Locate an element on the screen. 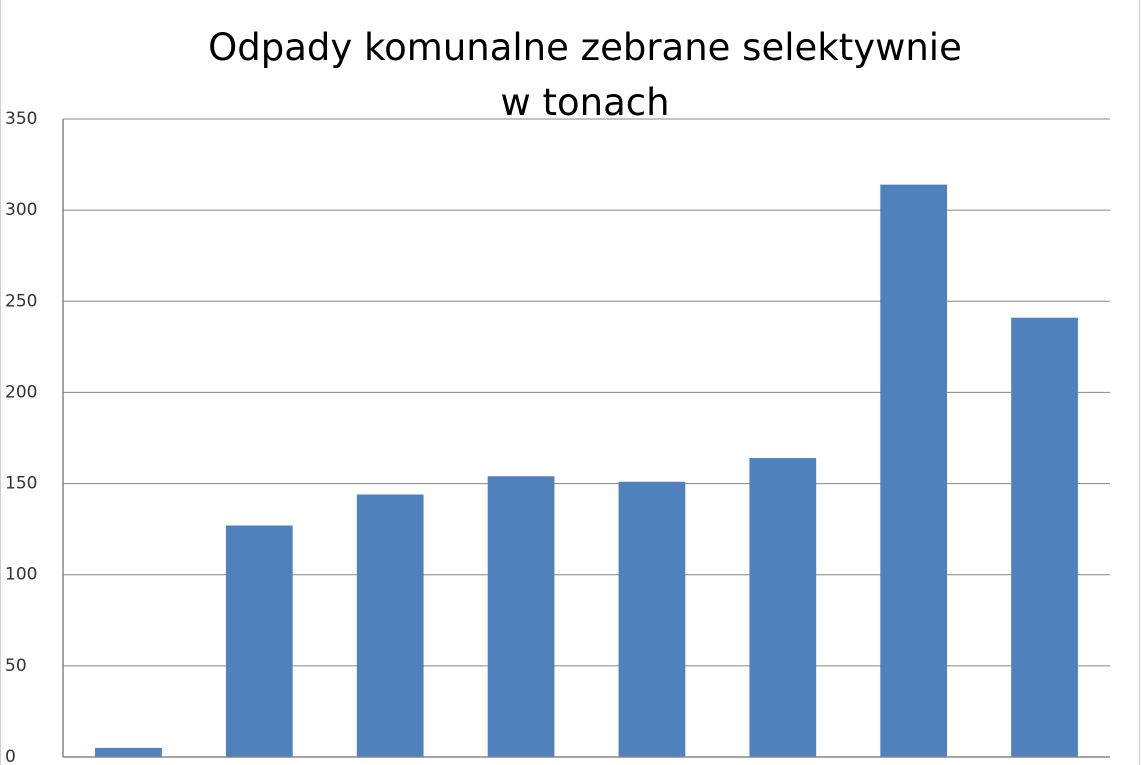  y-tick-label: 50 is located at coordinates (16, 666).